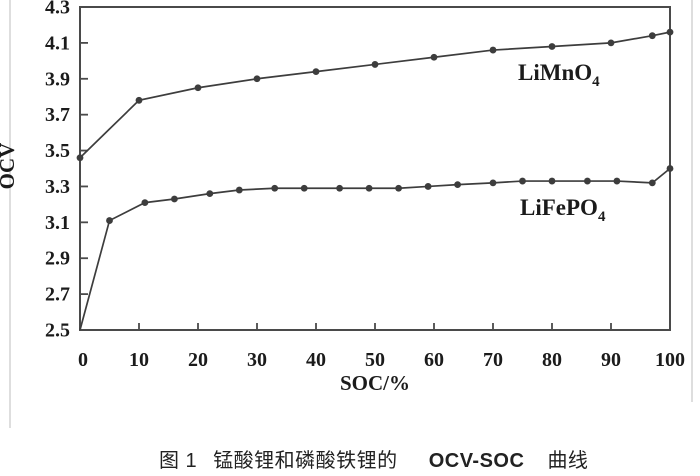  Describe the element at coordinates (57, 223) in the screenshot. I see `y-tick-label: 3.1` at that location.